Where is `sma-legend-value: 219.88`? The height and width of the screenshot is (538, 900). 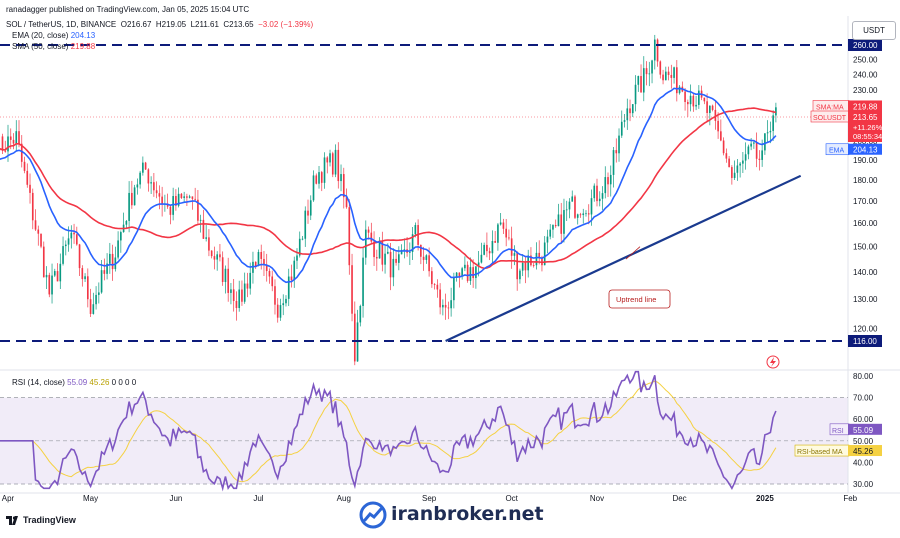
sma-legend-value: 219.88 is located at coordinates (83, 46).